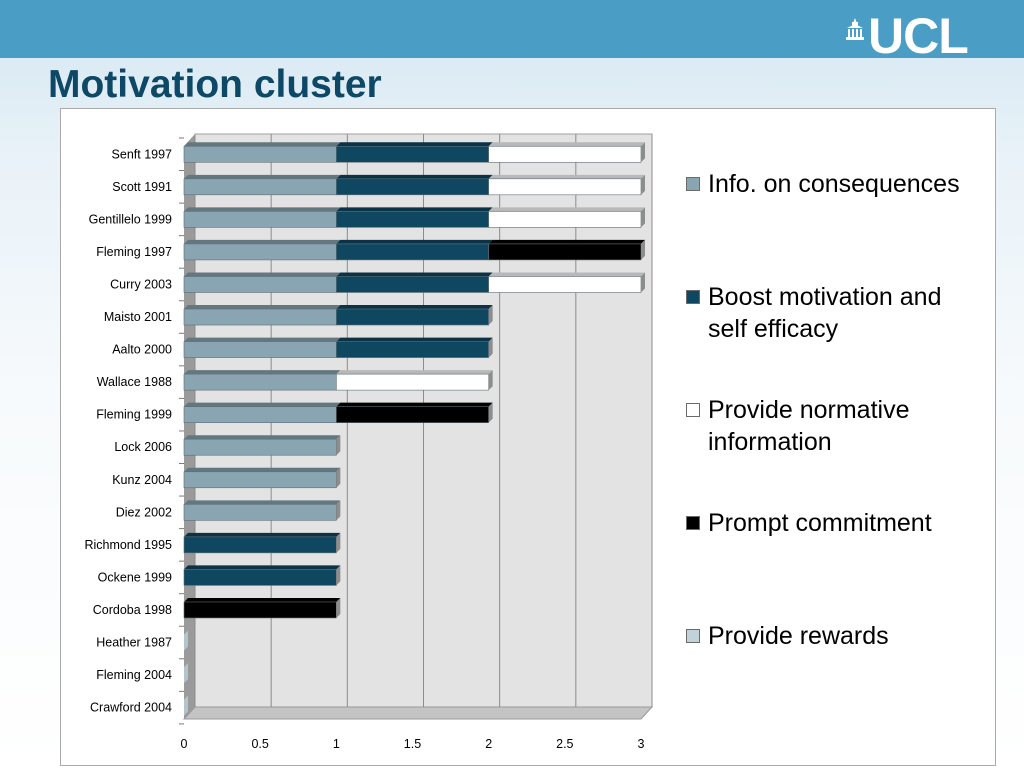 The width and height of the screenshot is (1024, 768). What do you see at coordinates (134, 252) in the screenshot?
I see `category-label: Fleming 1997` at bounding box center [134, 252].